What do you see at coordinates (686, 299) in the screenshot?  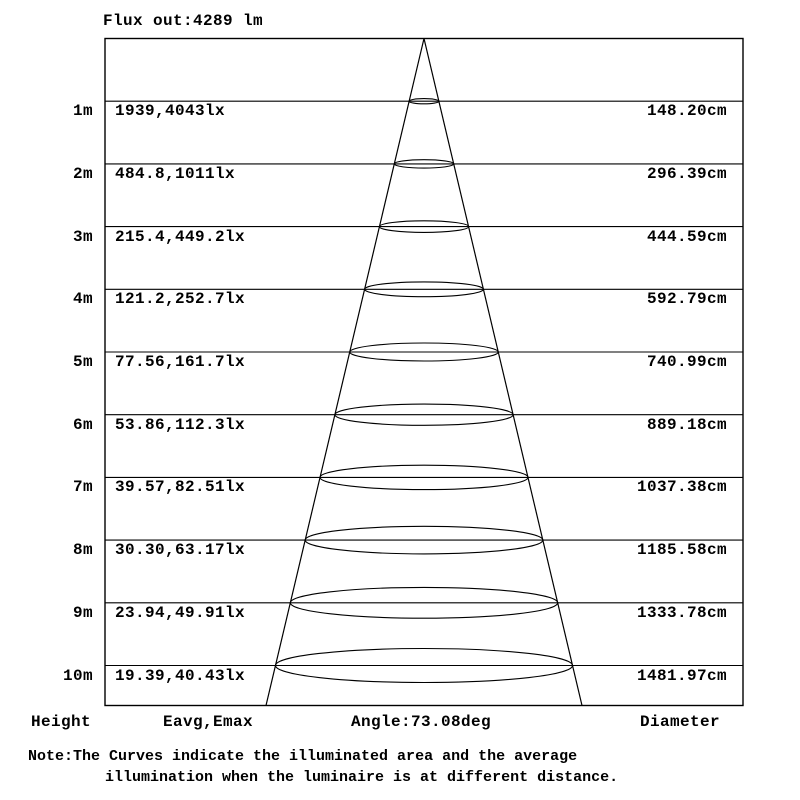 I see `diameter-value: 592.79cm` at bounding box center [686, 299].